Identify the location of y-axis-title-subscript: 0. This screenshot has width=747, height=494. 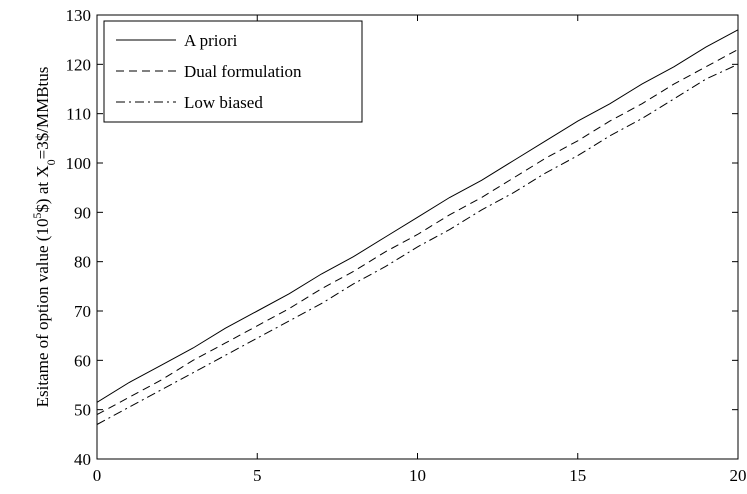
(51, 162).